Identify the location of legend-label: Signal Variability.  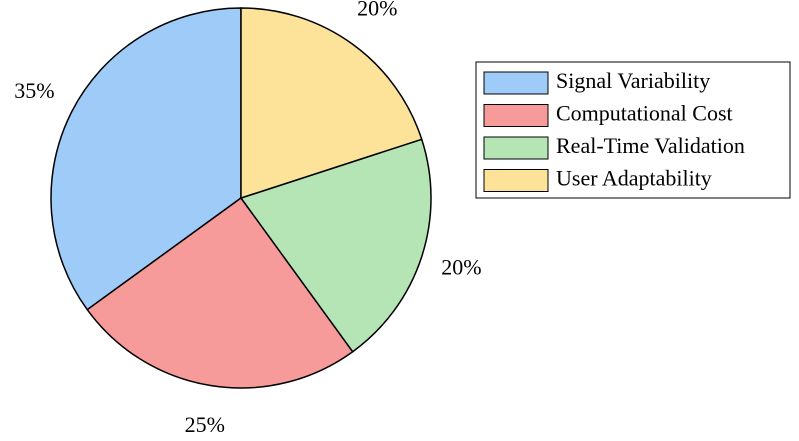
(633, 80).